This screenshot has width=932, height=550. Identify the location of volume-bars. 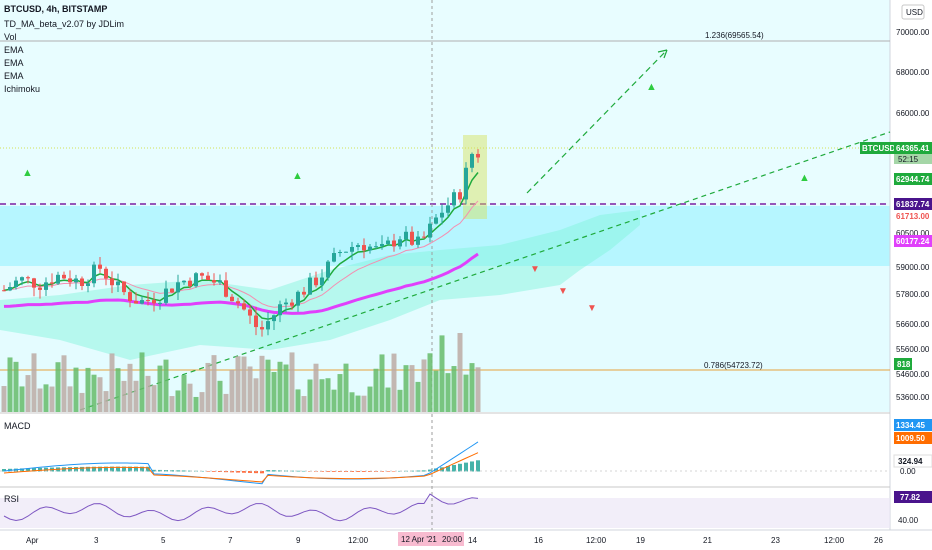
(241, 372).